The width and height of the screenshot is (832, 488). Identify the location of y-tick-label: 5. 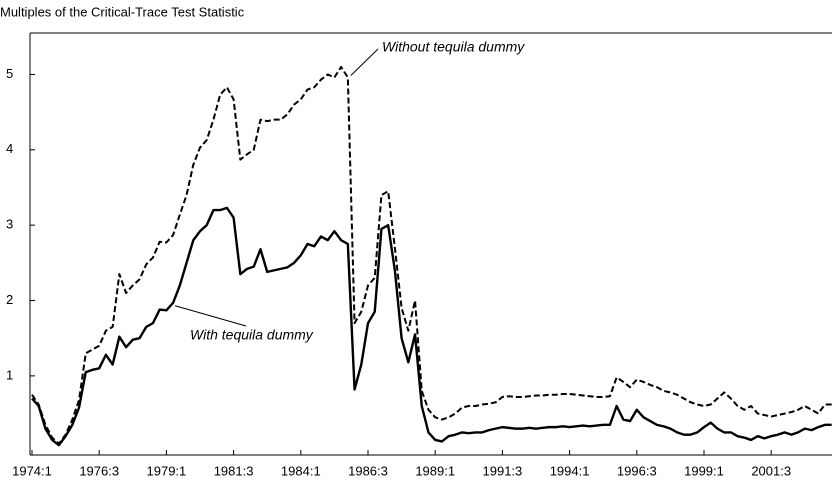
(9, 73).